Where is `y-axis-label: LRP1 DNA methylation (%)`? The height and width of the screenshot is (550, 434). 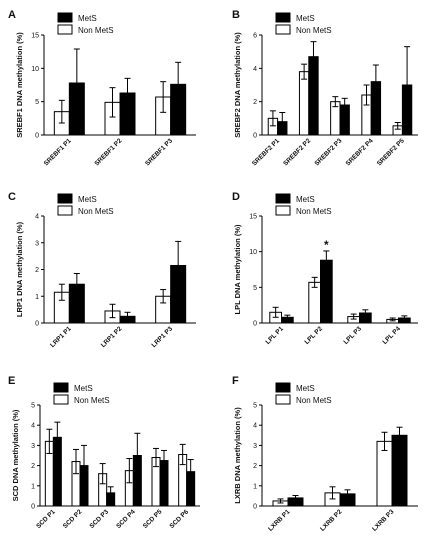 y-axis-label: LRP1 DNA methylation (%) is located at coordinates (19, 269).